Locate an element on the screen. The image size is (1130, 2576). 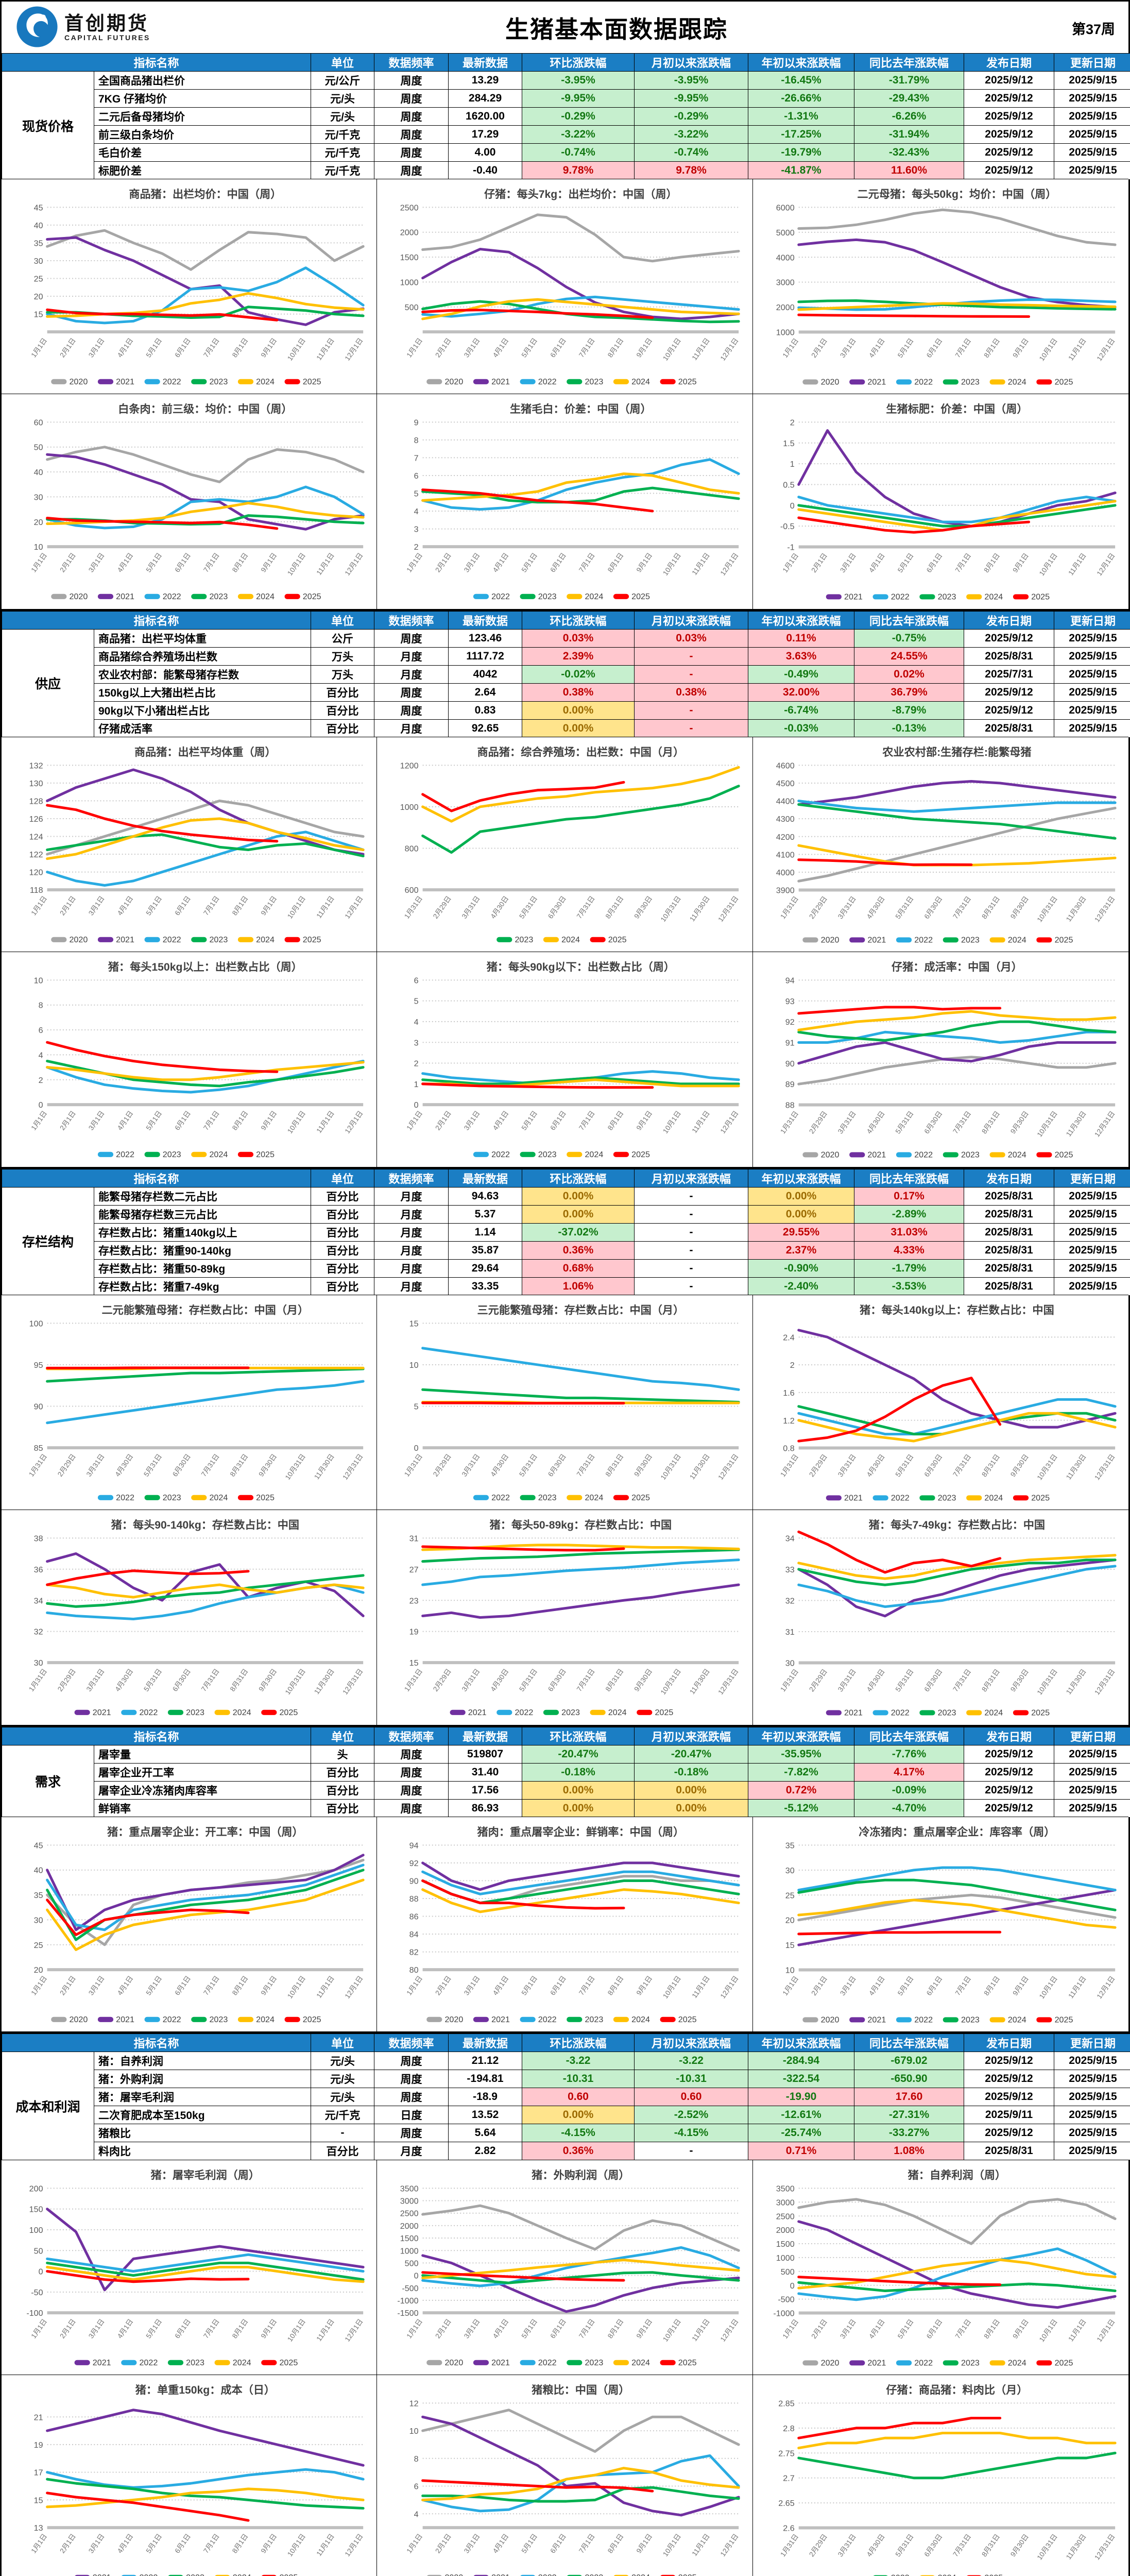
indicator-name: 存栏数占比：猪重90-140kg is located at coordinates (202, 1250).